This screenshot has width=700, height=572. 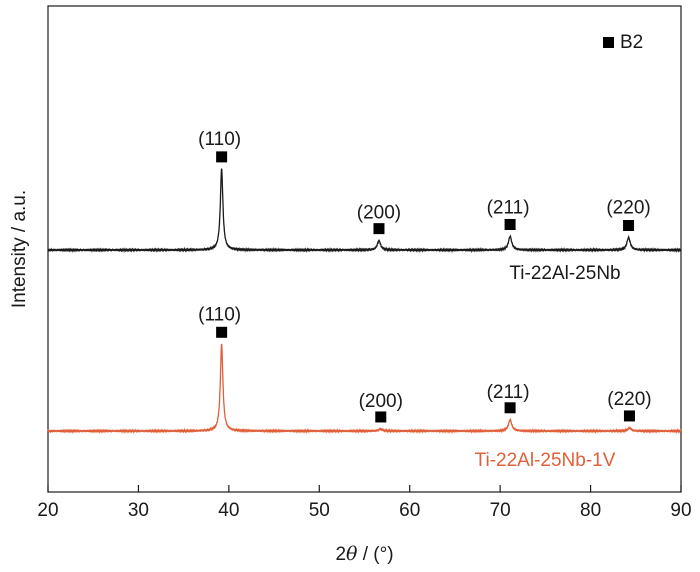 I want to click on x-axis-title-suffix: / (°), so click(x=375, y=554).